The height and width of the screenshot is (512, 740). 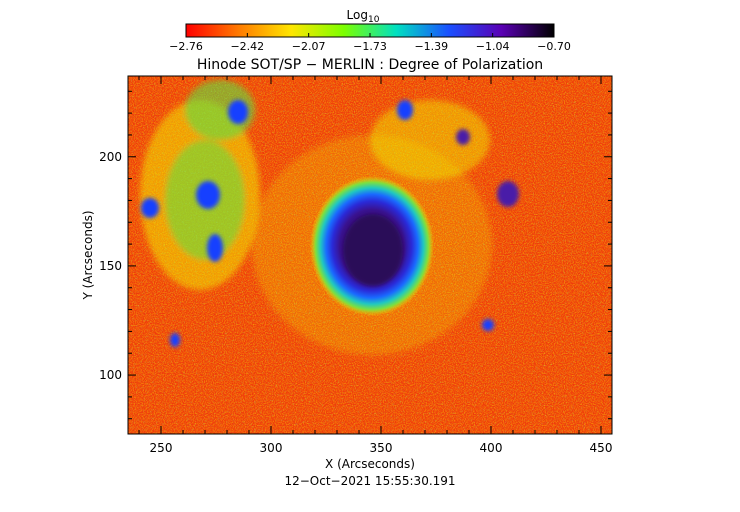 What do you see at coordinates (363, 16) in the screenshot?
I see `colorbar-label: Log10` at bounding box center [363, 16].